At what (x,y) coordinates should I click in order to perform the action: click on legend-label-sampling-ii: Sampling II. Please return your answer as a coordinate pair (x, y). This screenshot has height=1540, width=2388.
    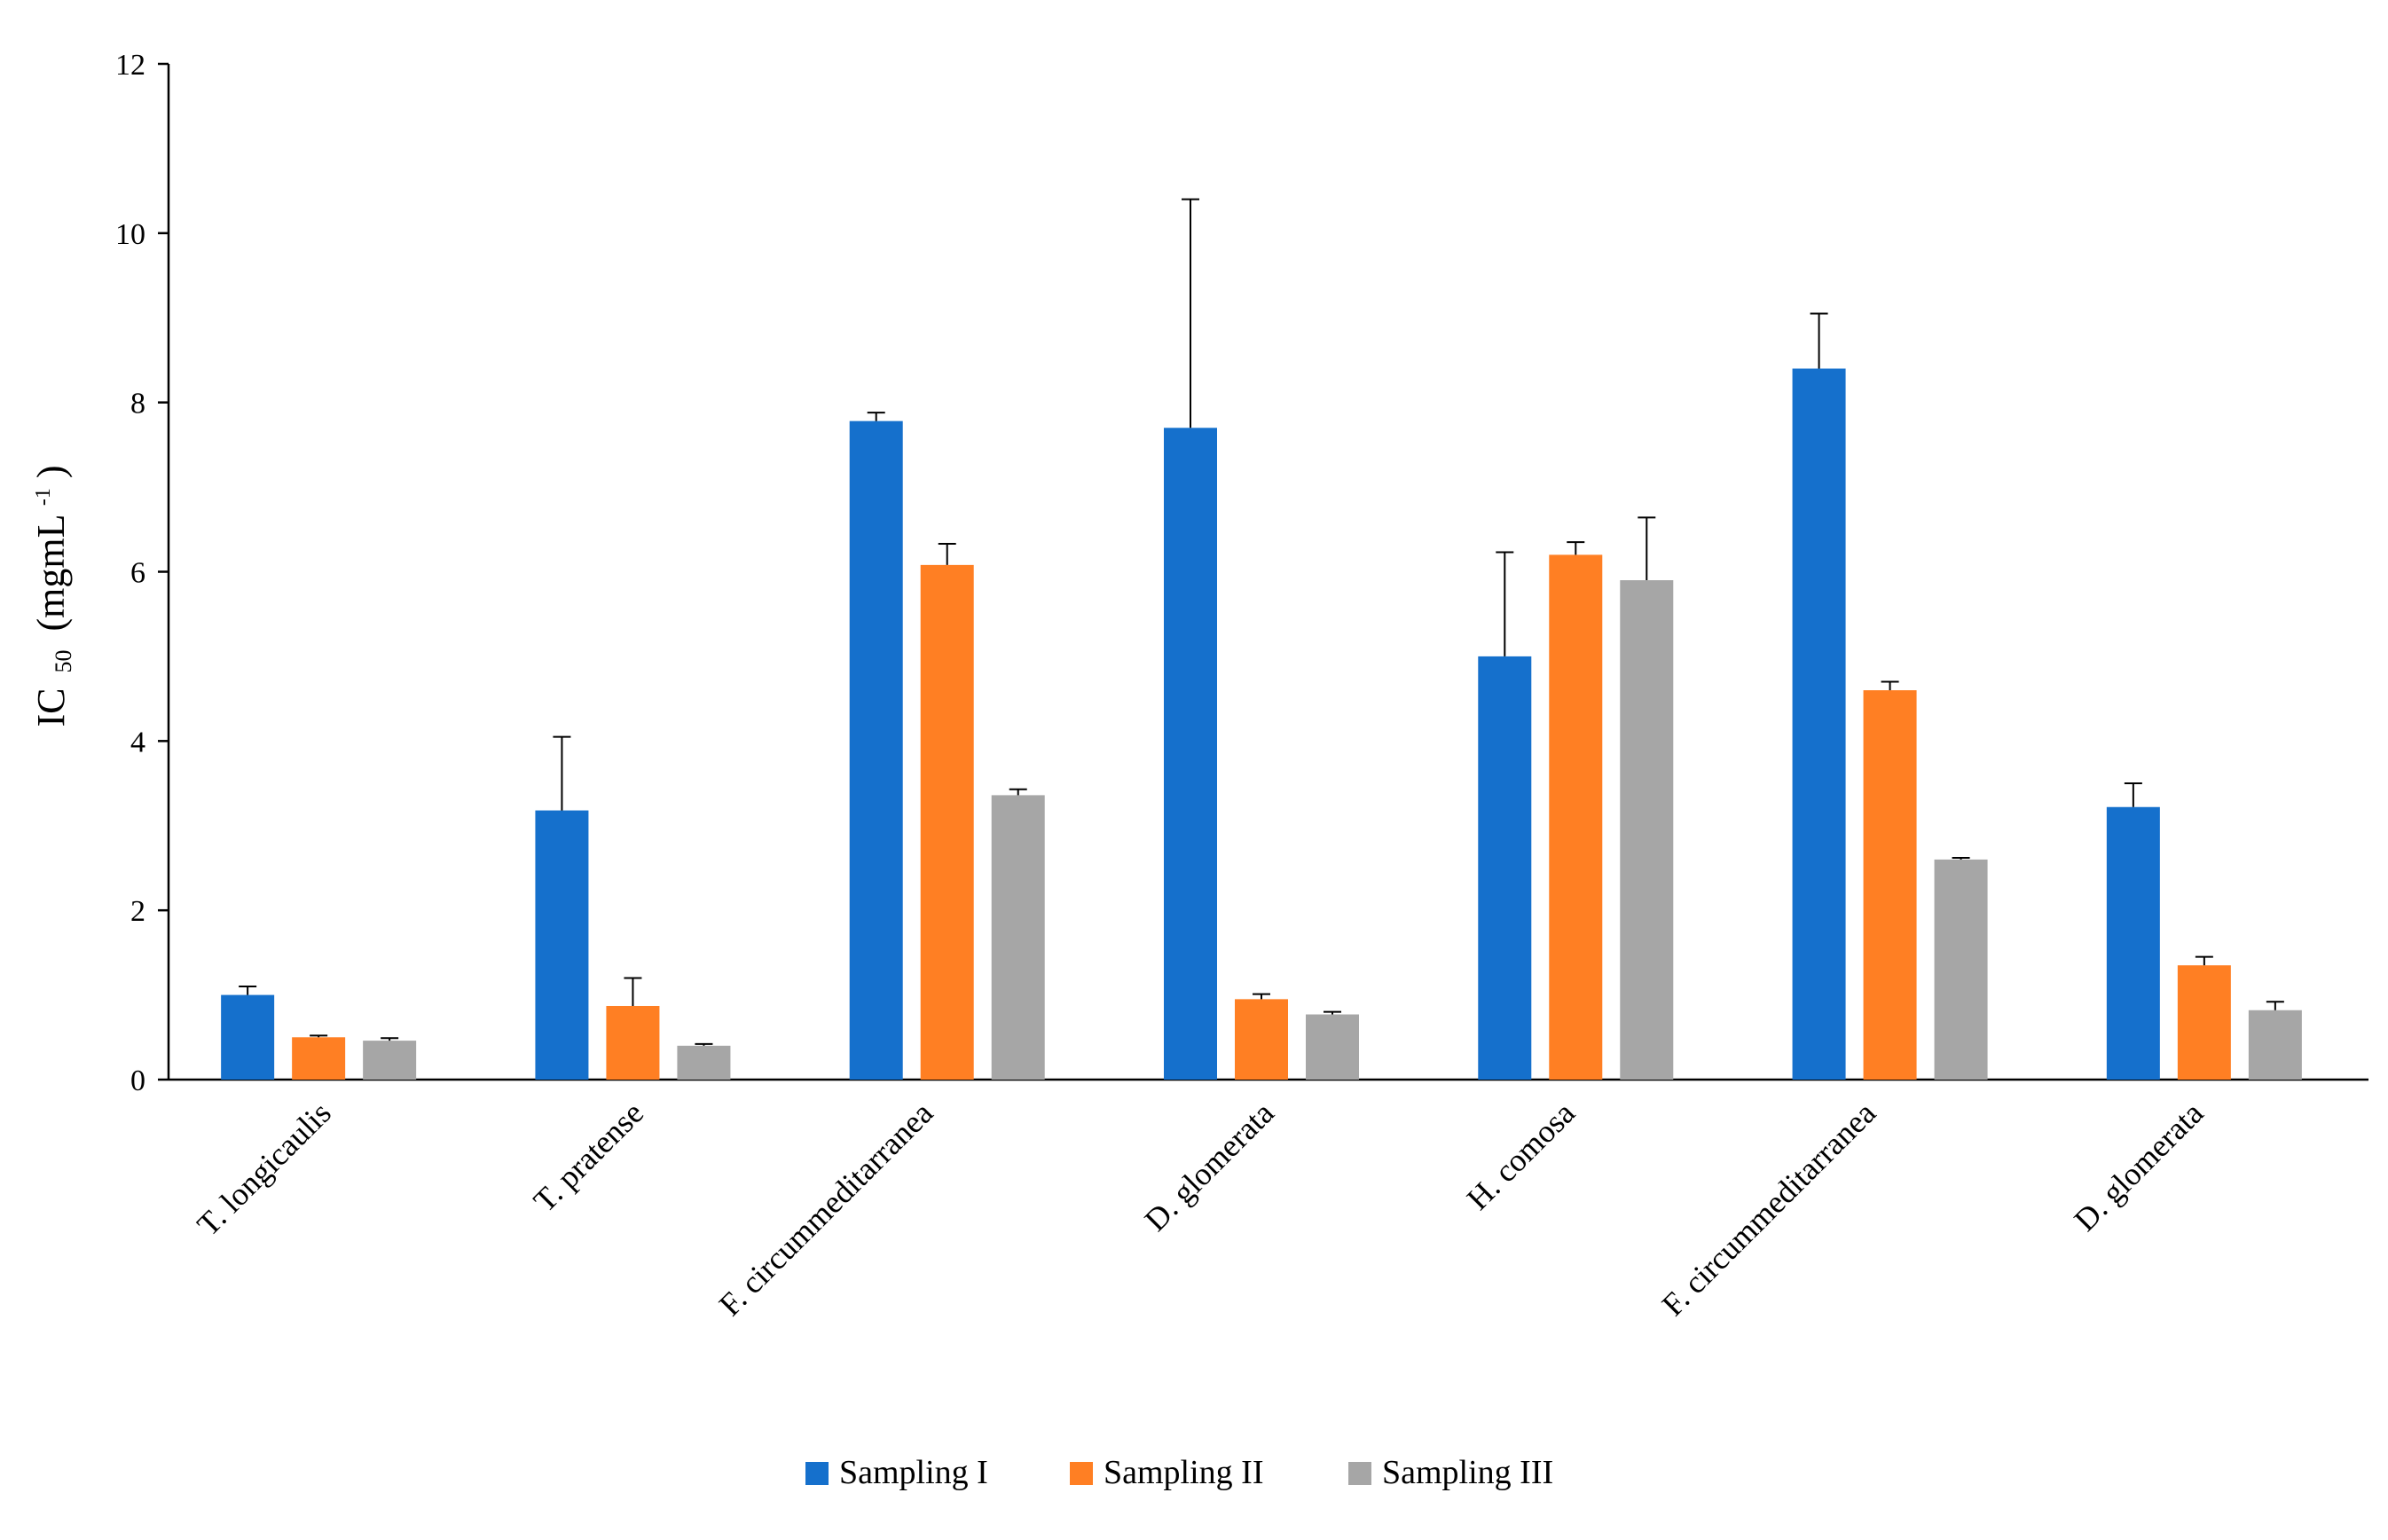
    Looking at the image, I should click on (1183, 1472).